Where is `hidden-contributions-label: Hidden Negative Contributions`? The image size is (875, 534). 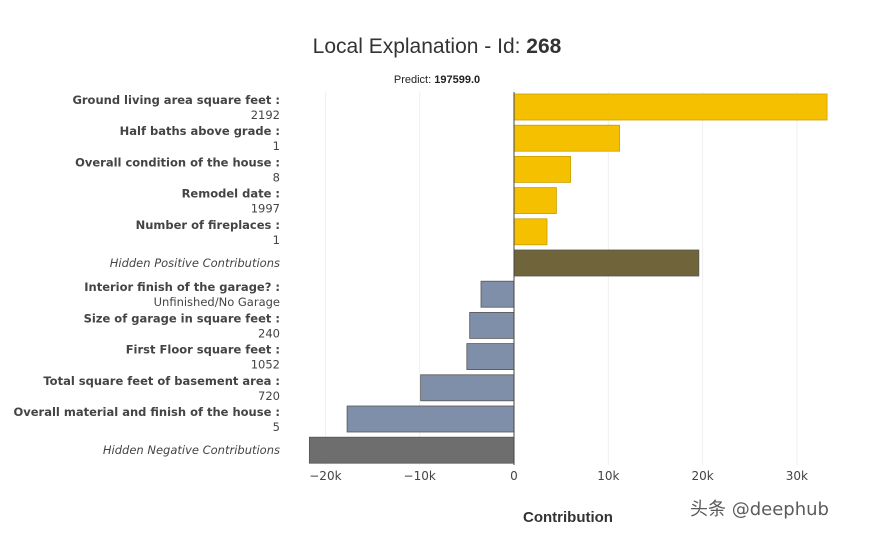
hidden-contributions-label: Hidden Negative Contributions is located at coordinates (191, 450).